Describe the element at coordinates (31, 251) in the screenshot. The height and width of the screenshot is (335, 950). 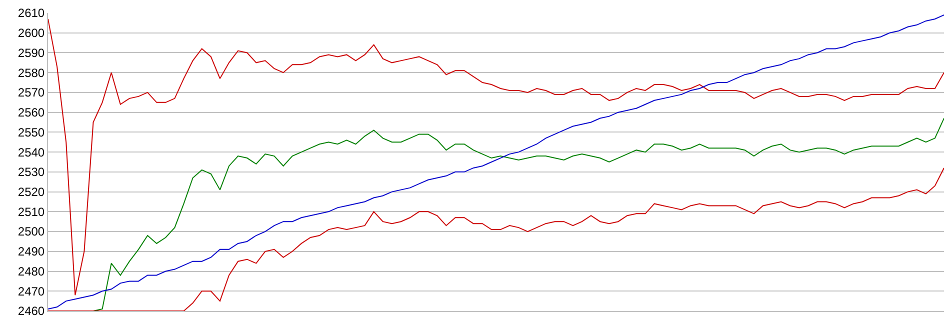
I see `y-tick-label: 2490` at that location.